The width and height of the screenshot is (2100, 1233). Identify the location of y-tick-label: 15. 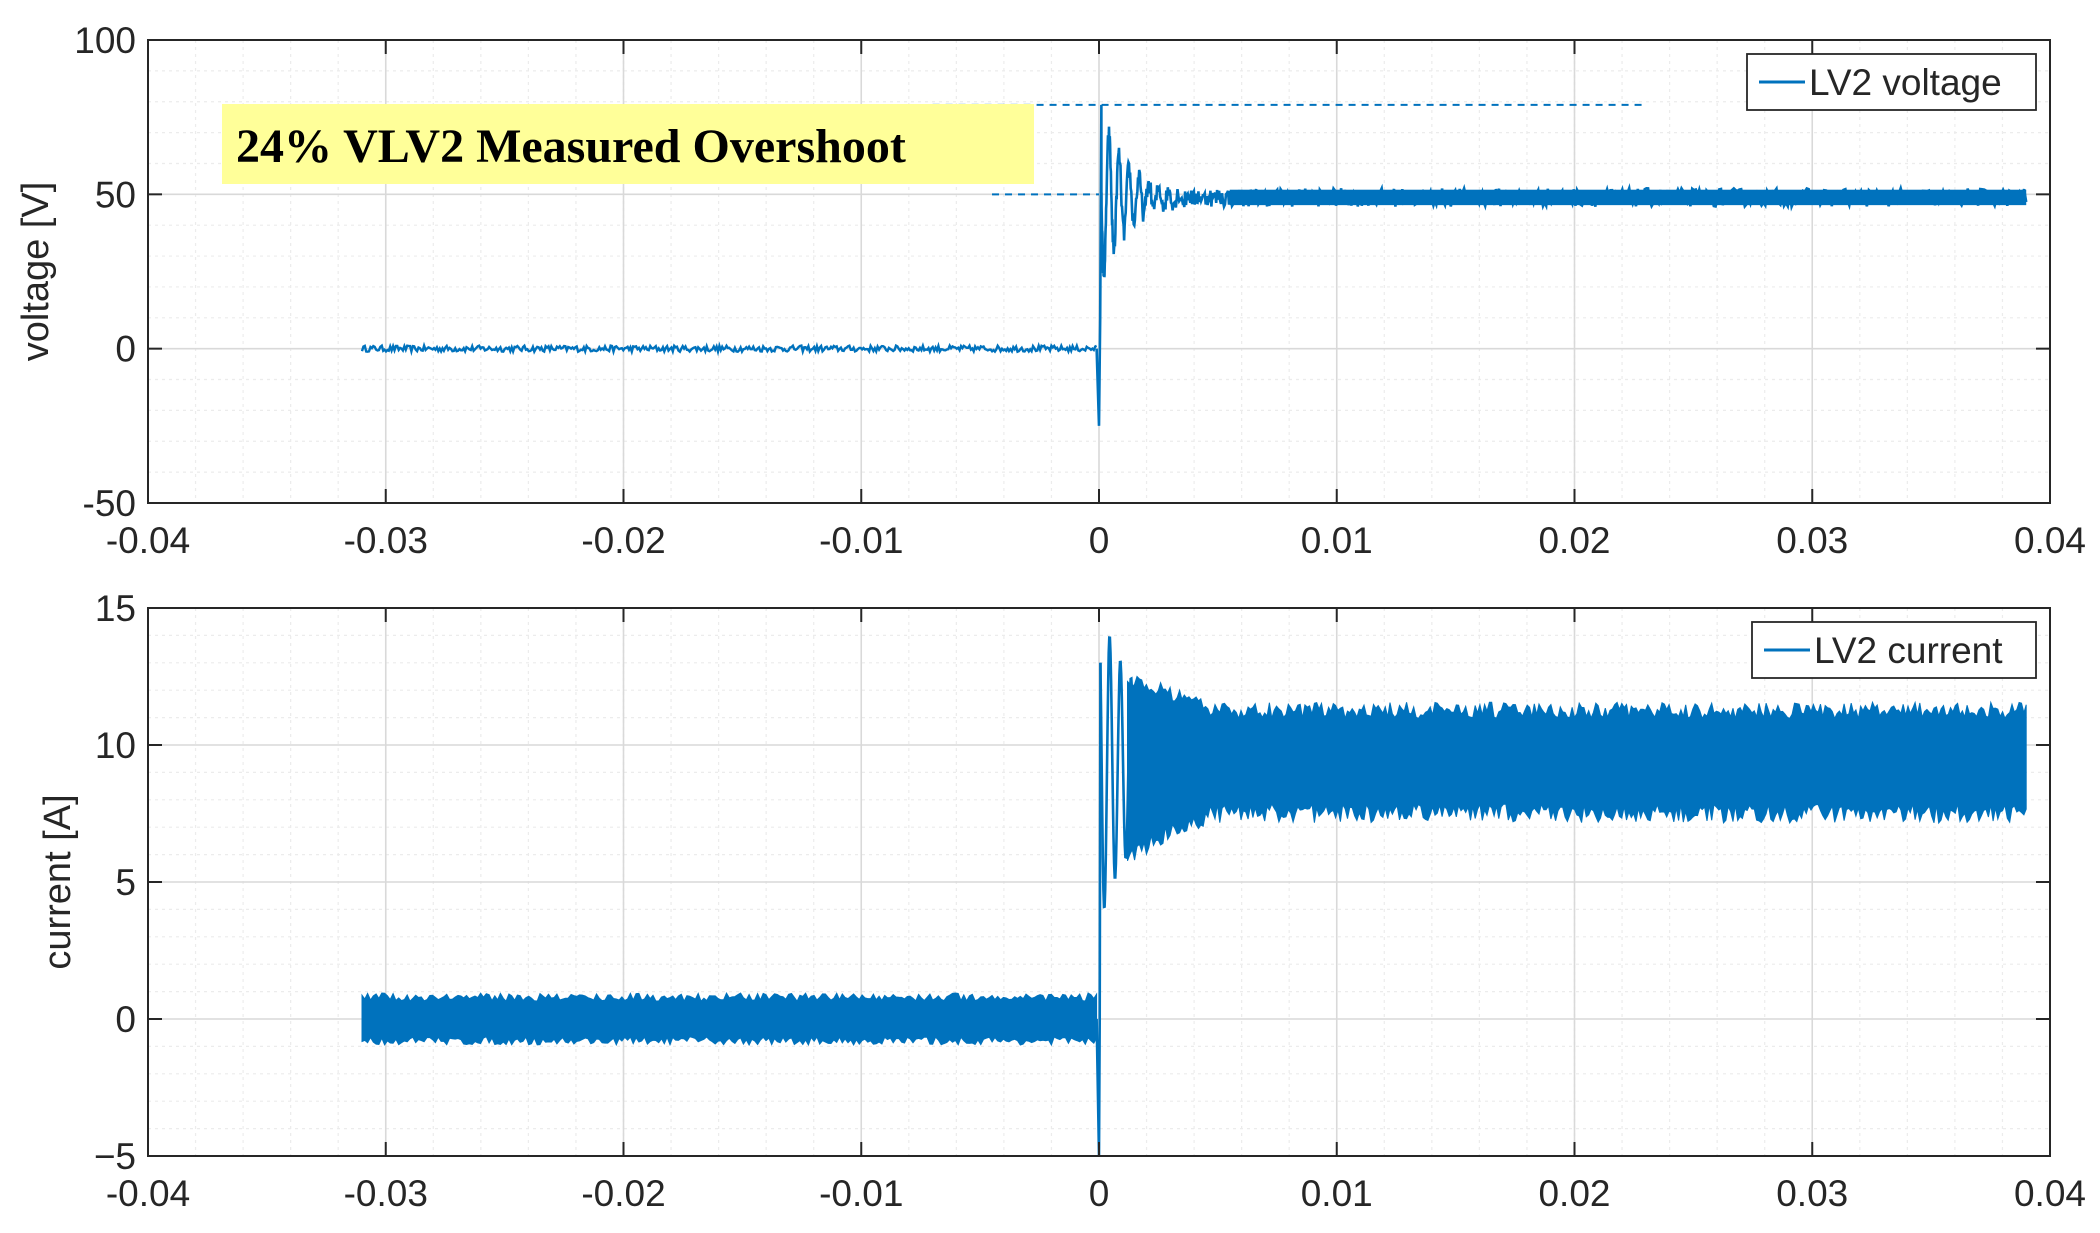
(115, 608).